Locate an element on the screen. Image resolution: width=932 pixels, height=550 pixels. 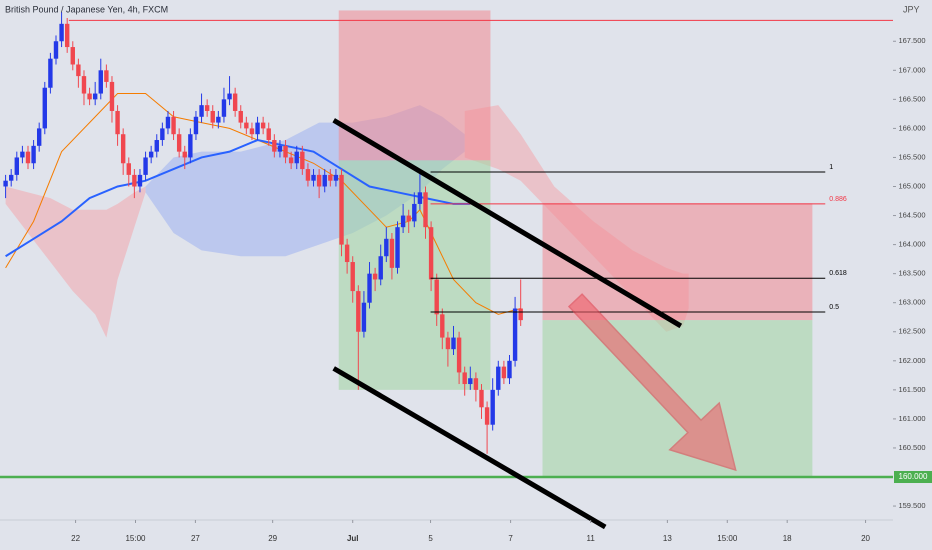
y-tick-label: 164.500 is located at coordinates (911, 215).